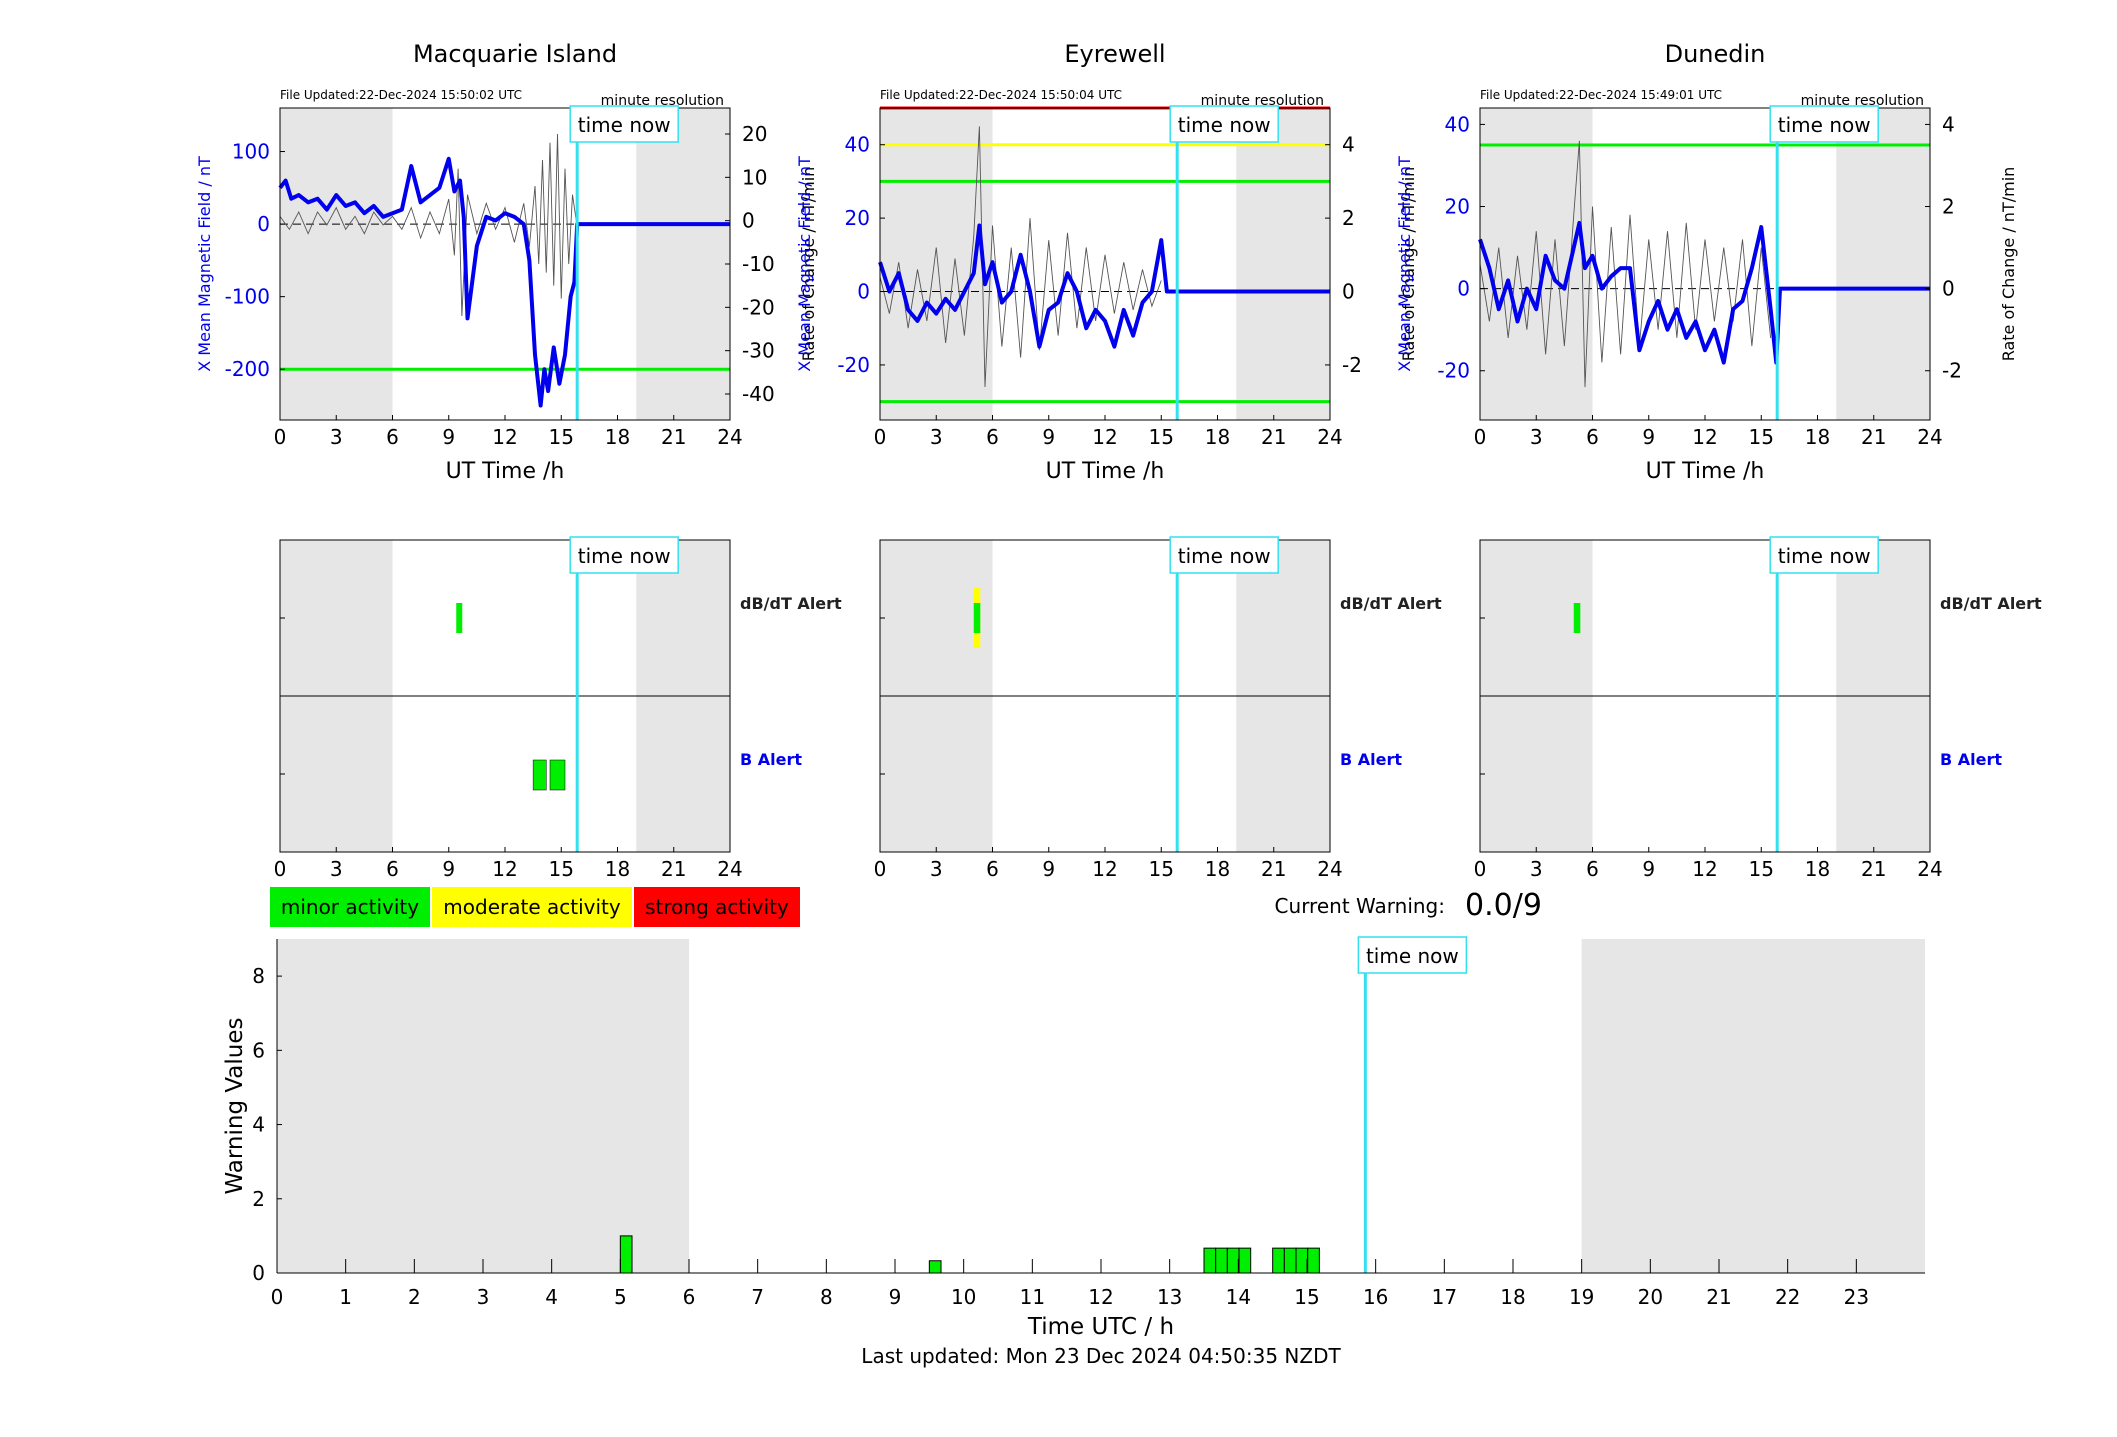 This screenshot has width=2117, height=1437. What do you see at coordinates (758, 394) in the screenshot?
I see `y2-tick-label: -40` at bounding box center [758, 394].